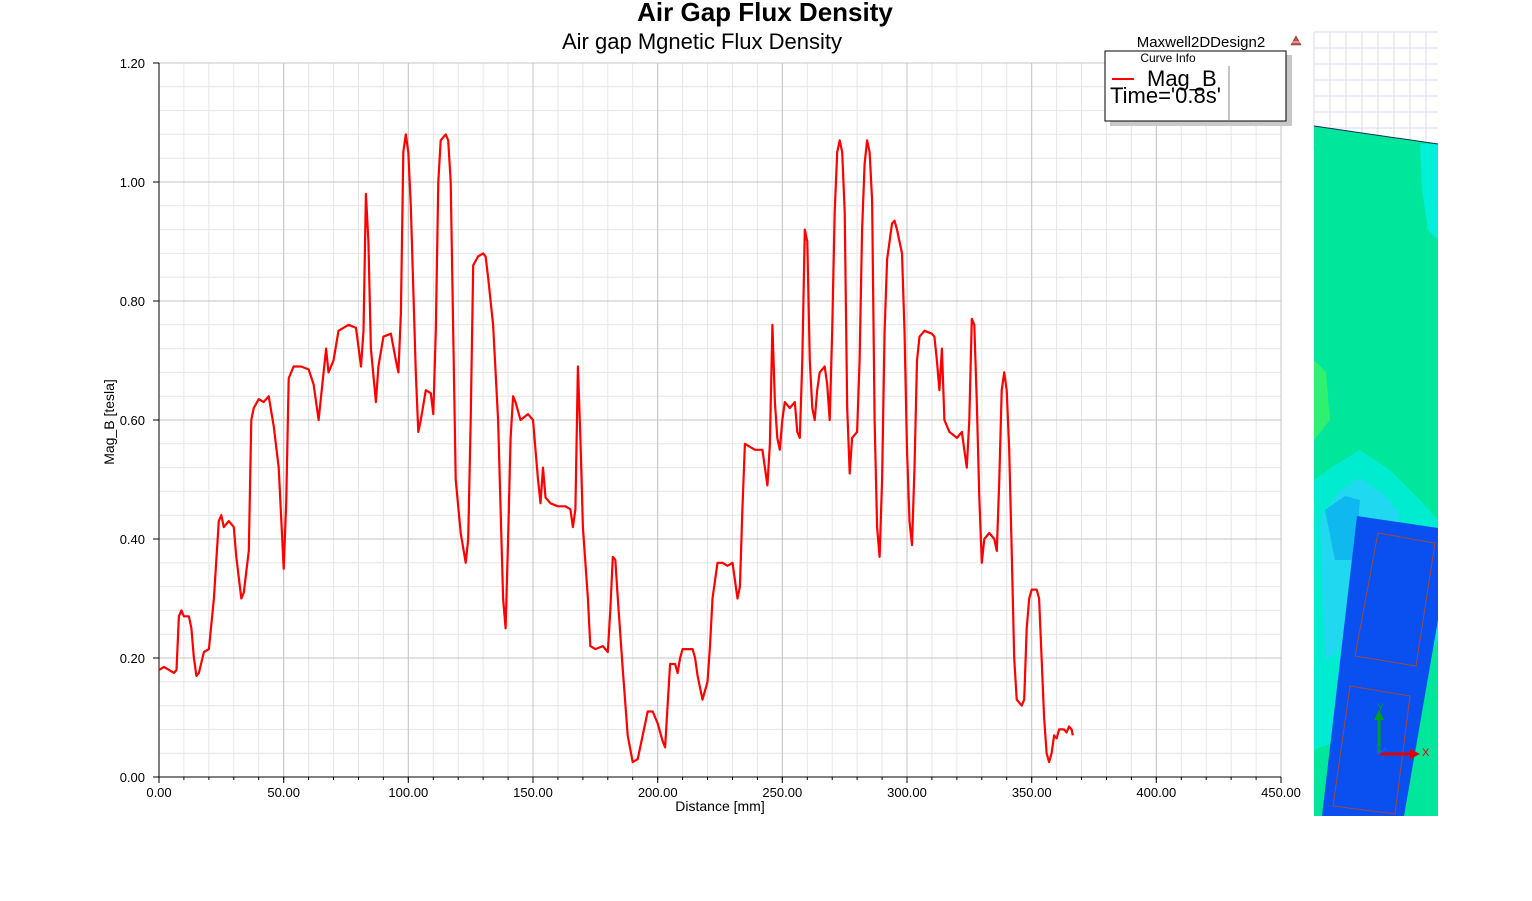 The height and width of the screenshot is (901, 1532). What do you see at coordinates (1165, 95) in the screenshot?
I see `legend-entry-sublabel: Time='0.8s'` at bounding box center [1165, 95].